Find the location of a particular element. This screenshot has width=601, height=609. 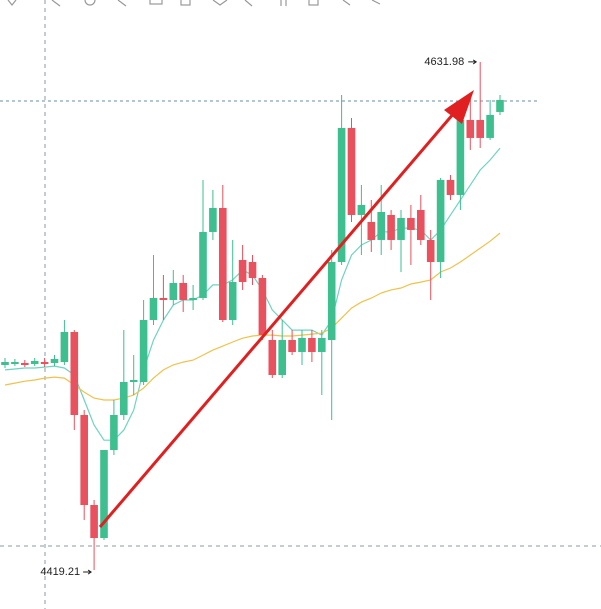

arrow-head is located at coordinates (459, 107).